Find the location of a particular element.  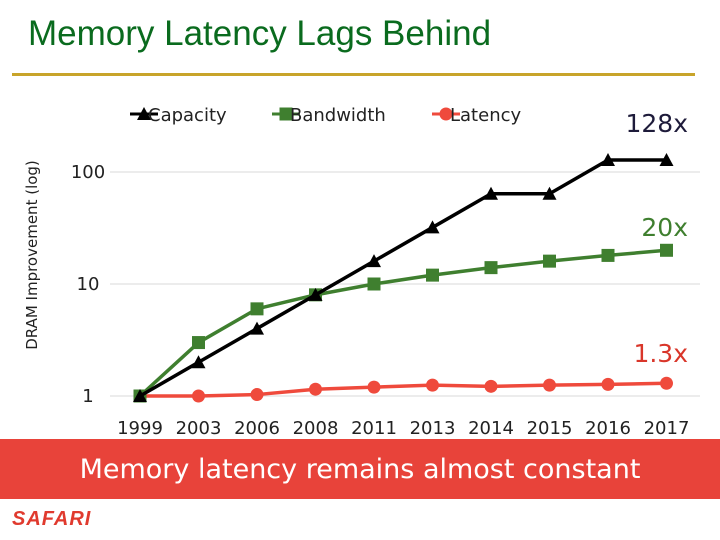

x-tick-label: 2016 is located at coordinates (608, 428).